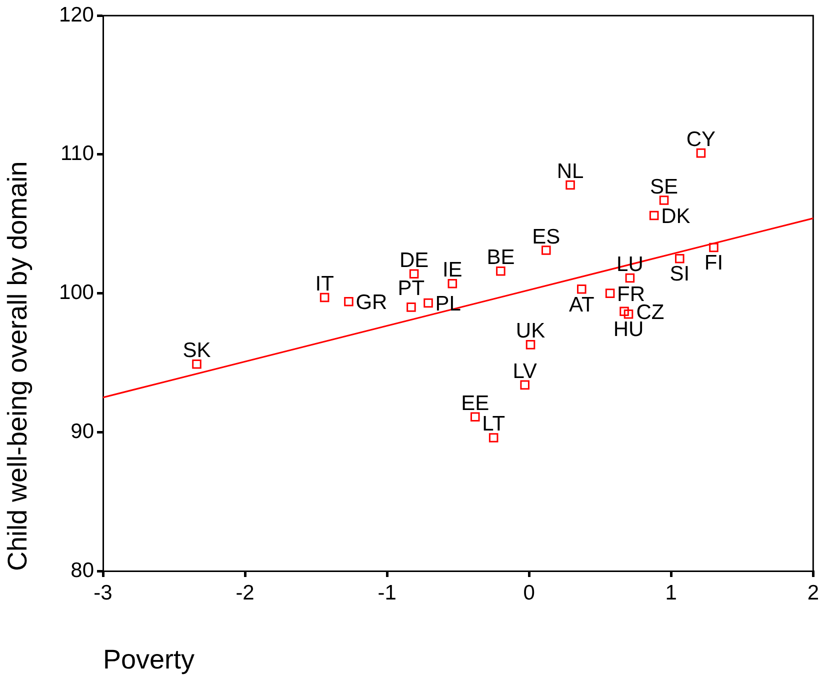 This screenshot has height=679, width=823. What do you see at coordinates (581, 304) in the screenshot?
I see `data-label: AT` at bounding box center [581, 304].